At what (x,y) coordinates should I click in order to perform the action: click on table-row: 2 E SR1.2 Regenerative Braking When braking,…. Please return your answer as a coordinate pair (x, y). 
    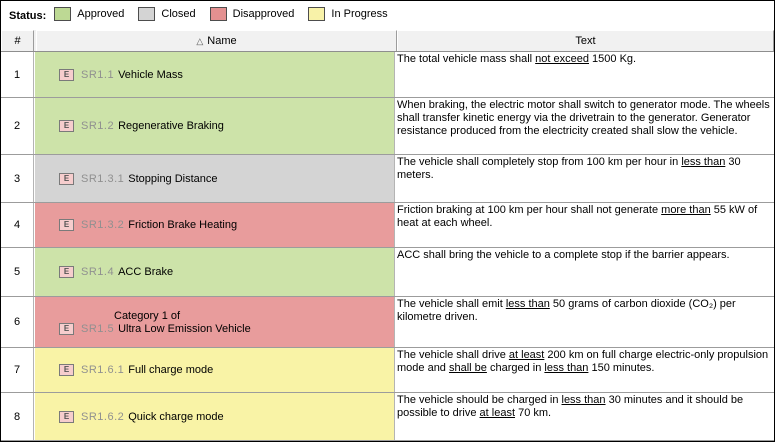
    Looking at the image, I should click on (387, 126).